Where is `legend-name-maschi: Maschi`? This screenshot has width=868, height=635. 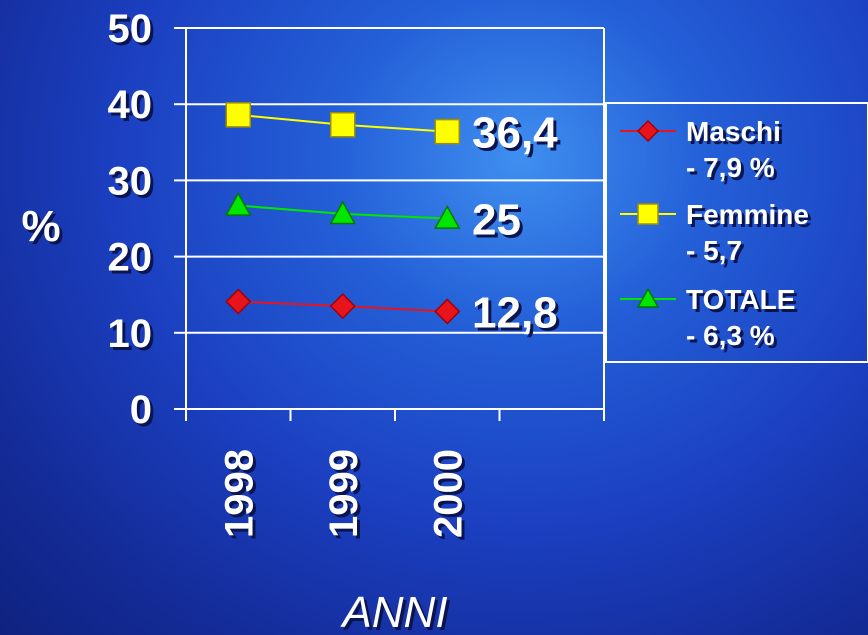 legend-name-maschi: Maschi is located at coordinates (733, 131).